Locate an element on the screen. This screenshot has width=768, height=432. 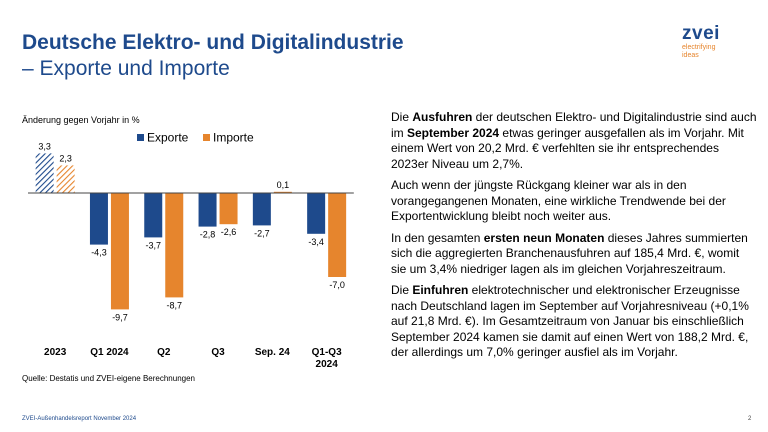
data-label: -9,7 is located at coordinates (120, 317).